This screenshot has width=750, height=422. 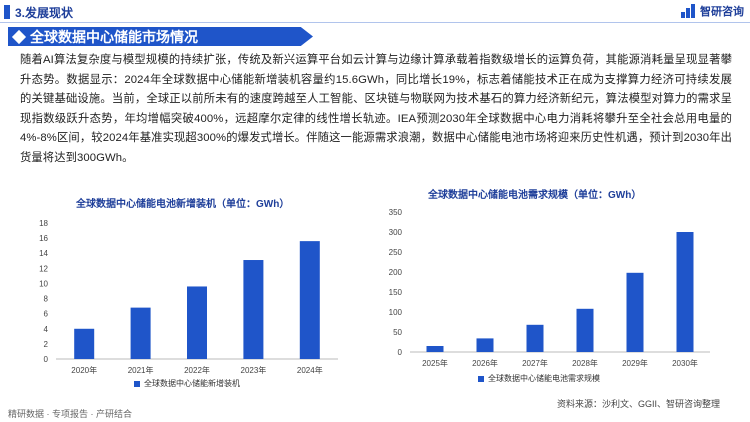 I want to click on y-tick-label: 12, so click(x=43, y=268).